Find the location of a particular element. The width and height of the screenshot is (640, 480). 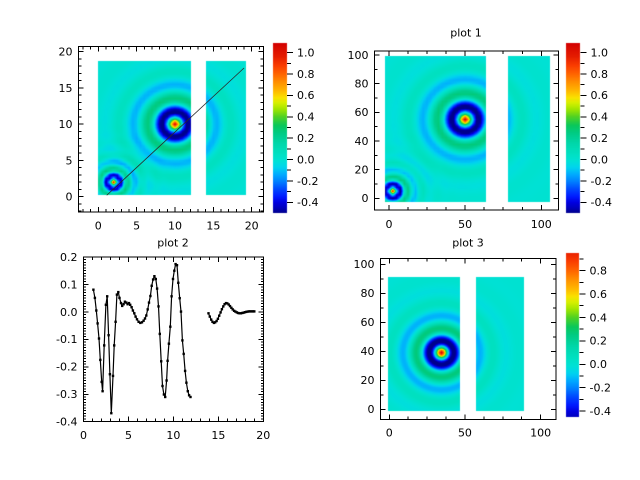

plot-frame is located at coordinates (468, 339).